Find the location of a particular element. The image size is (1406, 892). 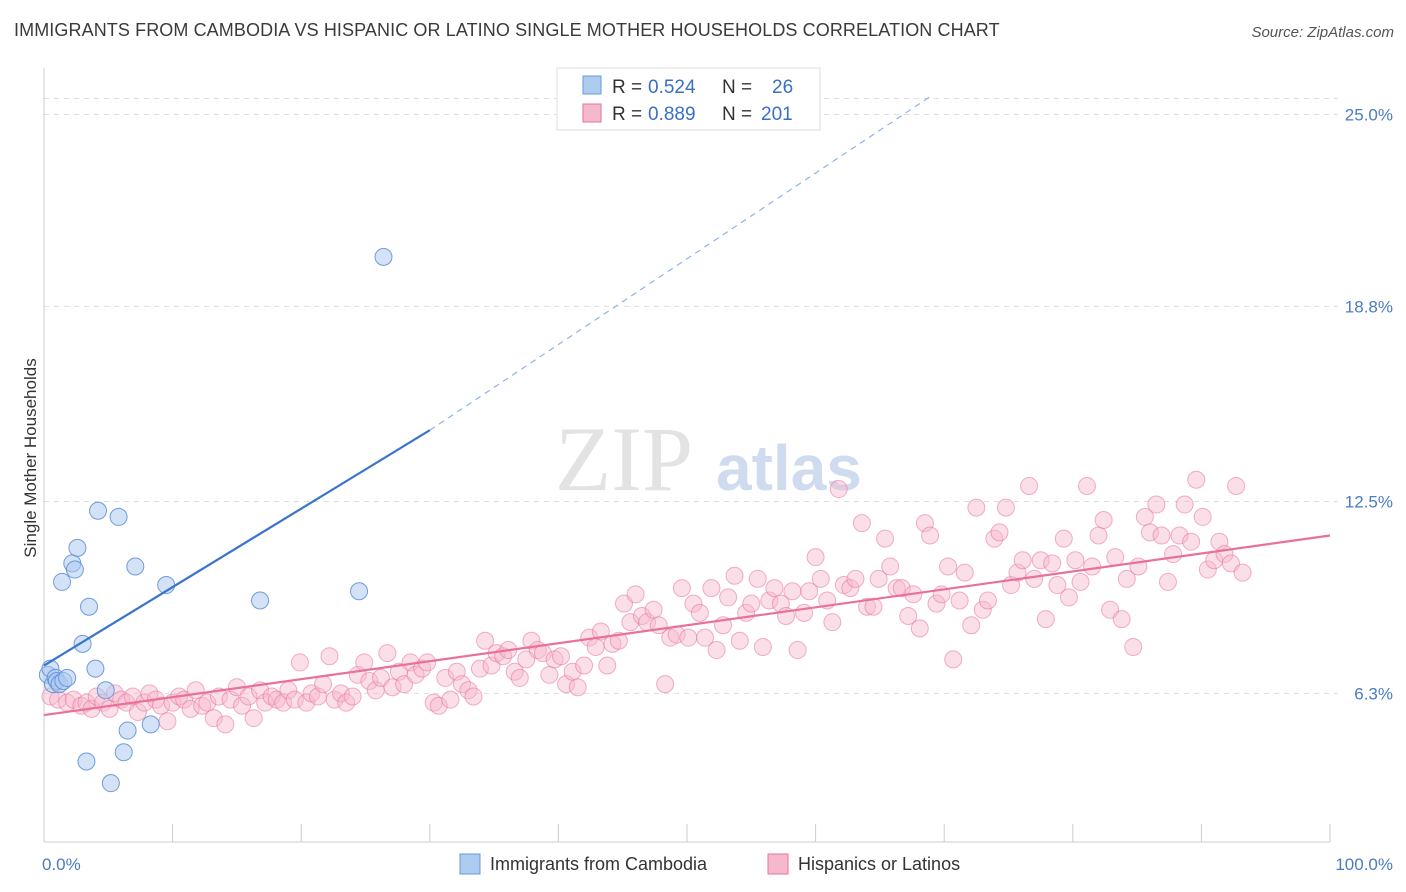

y-tick-label-0: 6.3% is located at coordinates (1373, 693).